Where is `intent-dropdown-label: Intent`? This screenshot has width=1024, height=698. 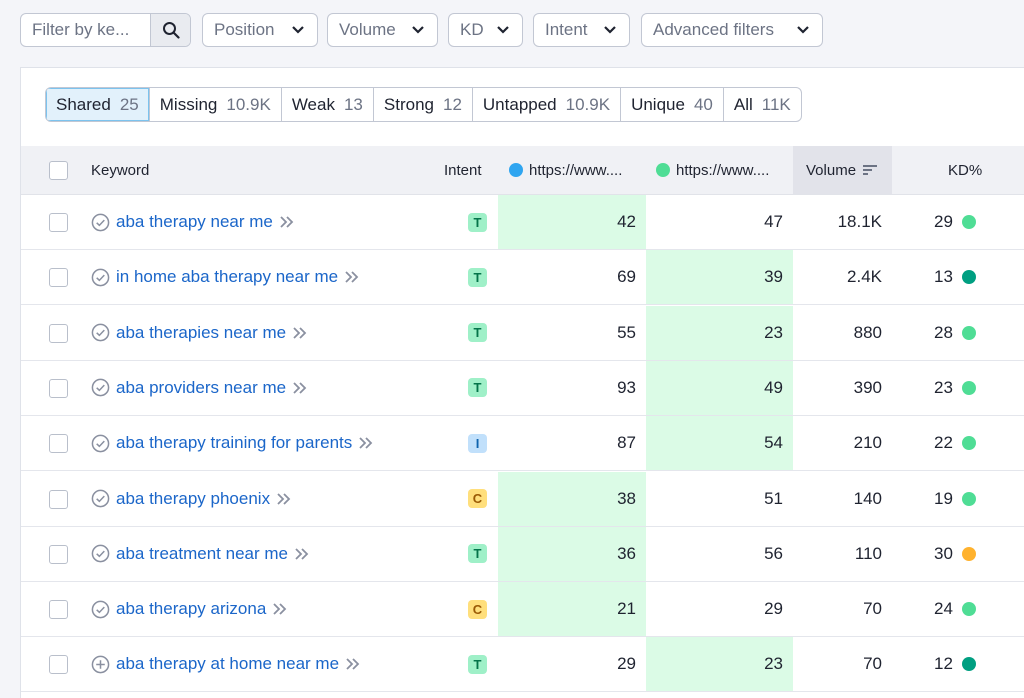 intent-dropdown-label: Intent is located at coordinates (566, 29).